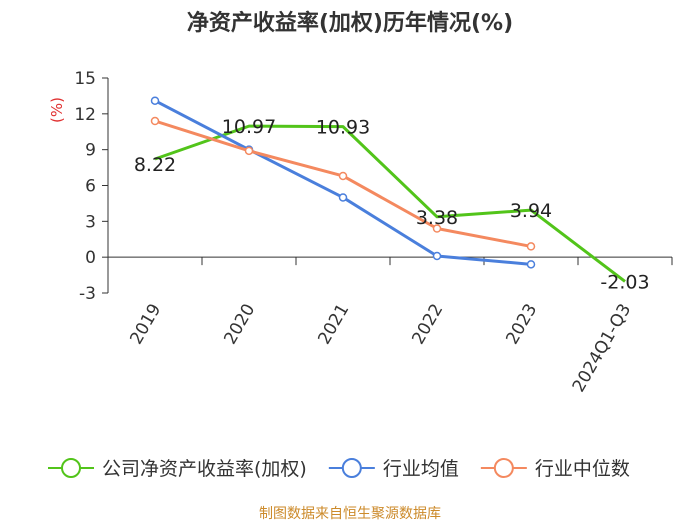 The width and height of the screenshot is (700, 525). What do you see at coordinates (350, 514) in the screenshot?
I see `source-note: 制图数据来自恒生聚源数据库` at bounding box center [350, 514].